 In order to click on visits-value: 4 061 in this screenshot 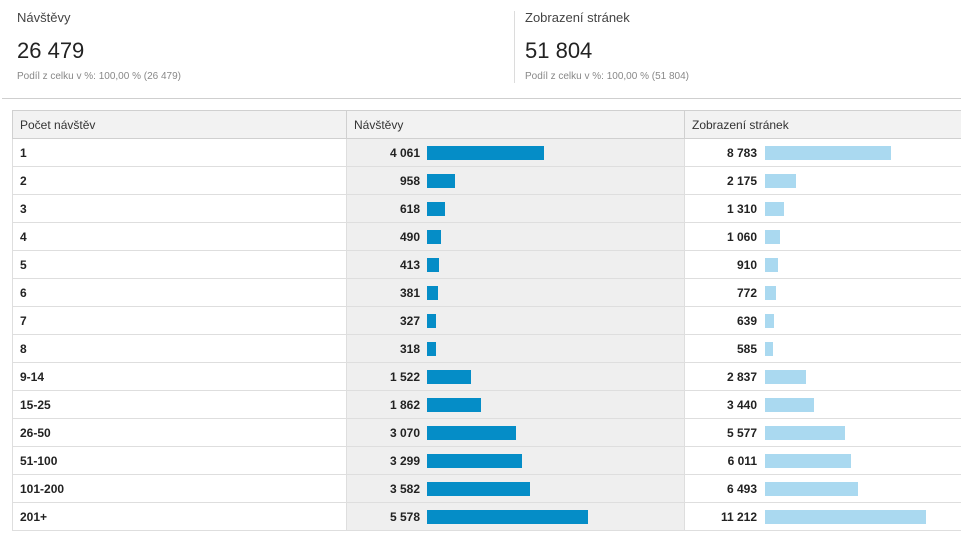, I will do `click(404, 153)`.